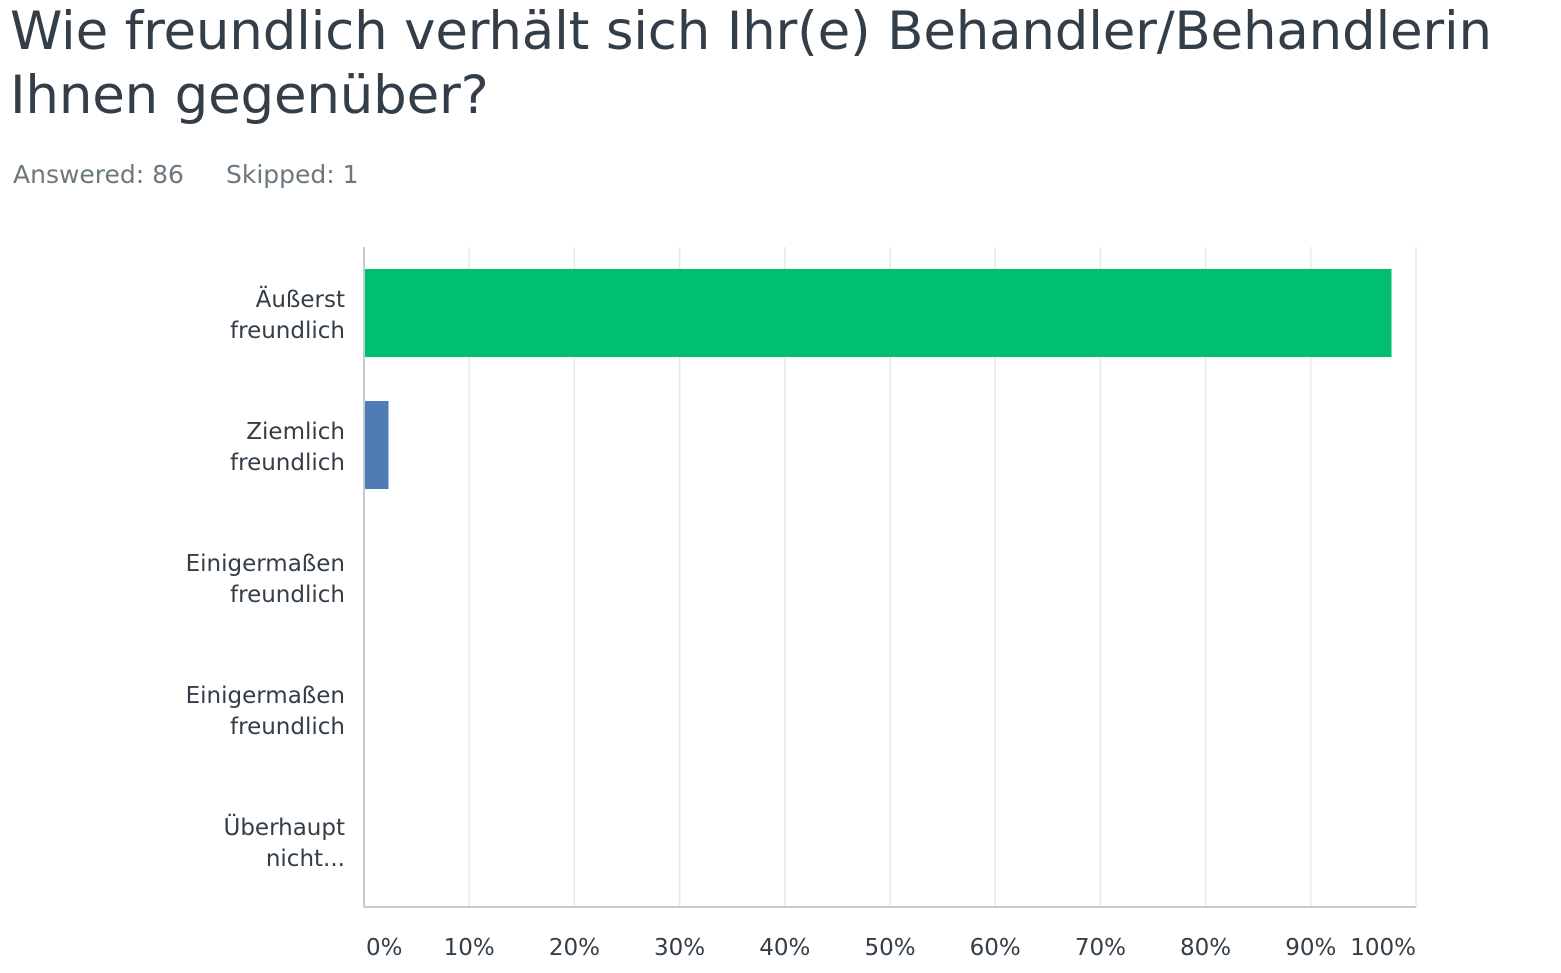 This screenshot has width=1561, height=973. What do you see at coordinates (98, 174) in the screenshot?
I see `answered-count: Answered: 86` at bounding box center [98, 174].